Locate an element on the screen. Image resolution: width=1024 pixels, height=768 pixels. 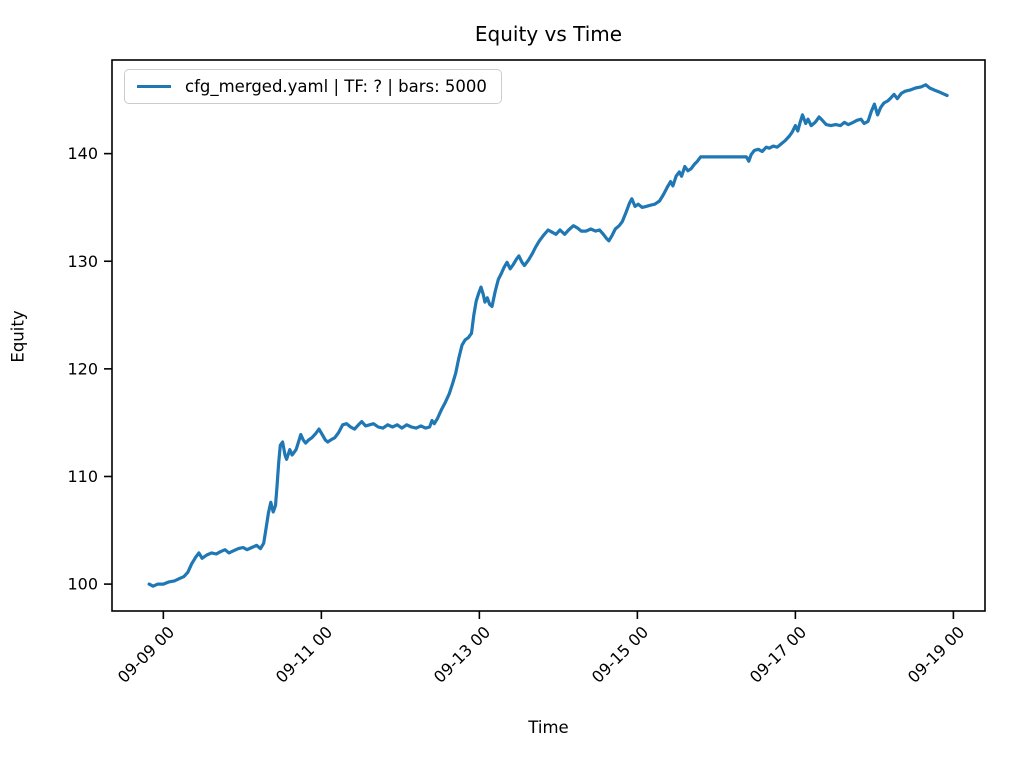
chart-title: Equity vs Time is located at coordinates (548, 34).